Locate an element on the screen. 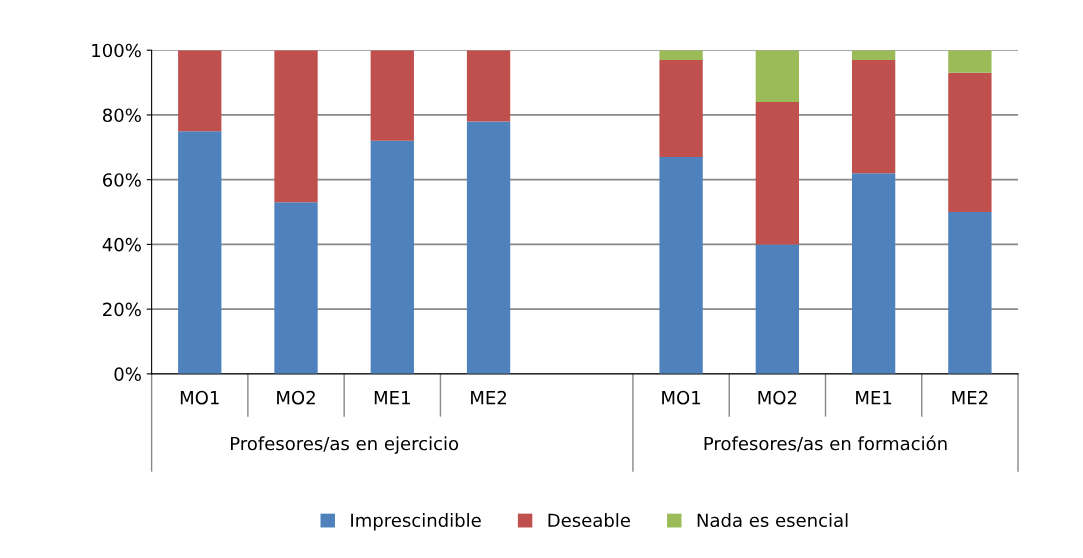 The width and height of the screenshot is (1083, 558). y-tick-label: 40% is located at coordinates (121, 244).